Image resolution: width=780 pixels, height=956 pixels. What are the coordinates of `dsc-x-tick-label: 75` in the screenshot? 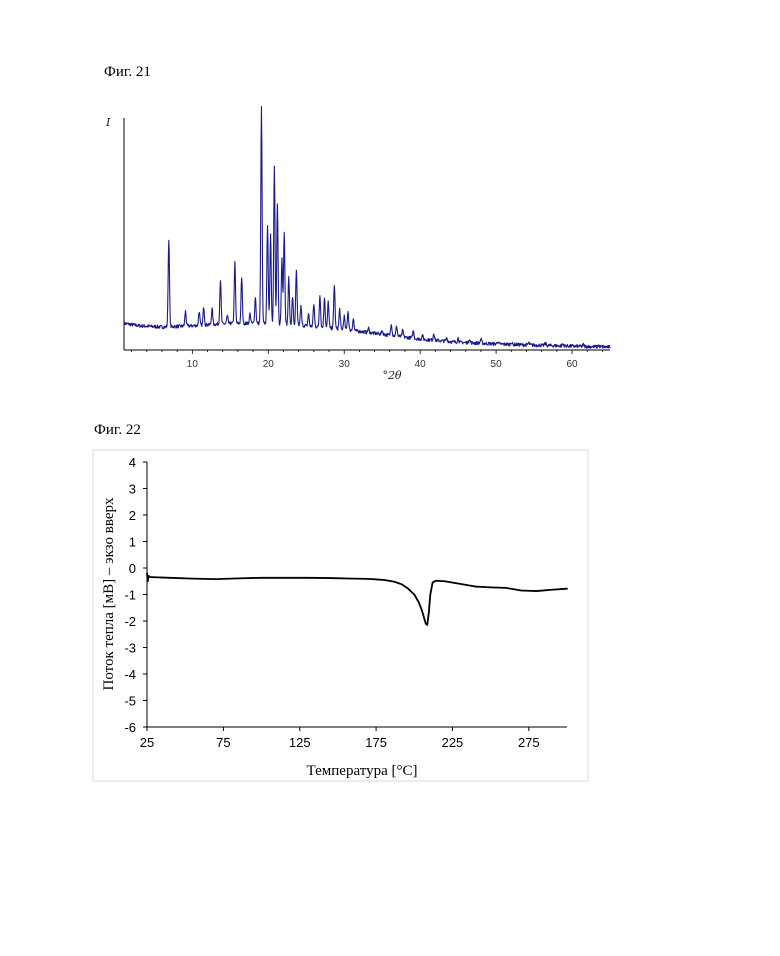 It's located at (223, 742).